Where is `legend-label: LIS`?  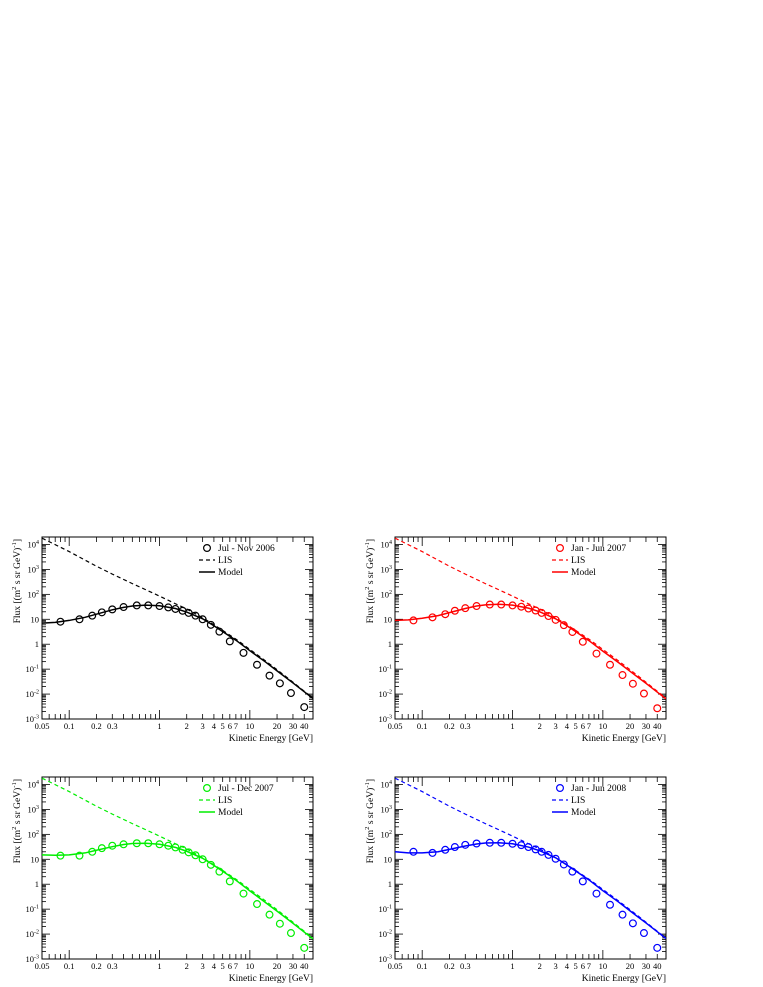 legend-label: LIS is located at coordinates (578, 561).